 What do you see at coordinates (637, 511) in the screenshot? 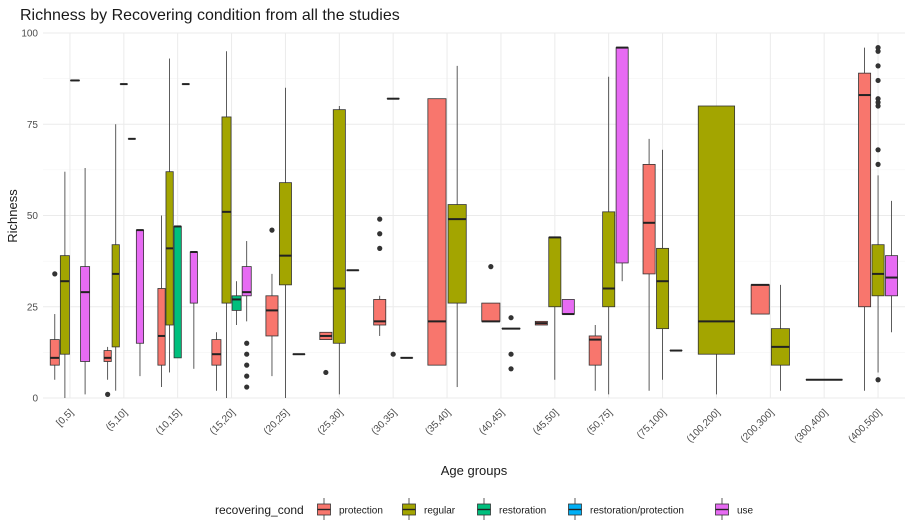
I see `legend-label: restoration/protection` at bounding box center [637, 511].